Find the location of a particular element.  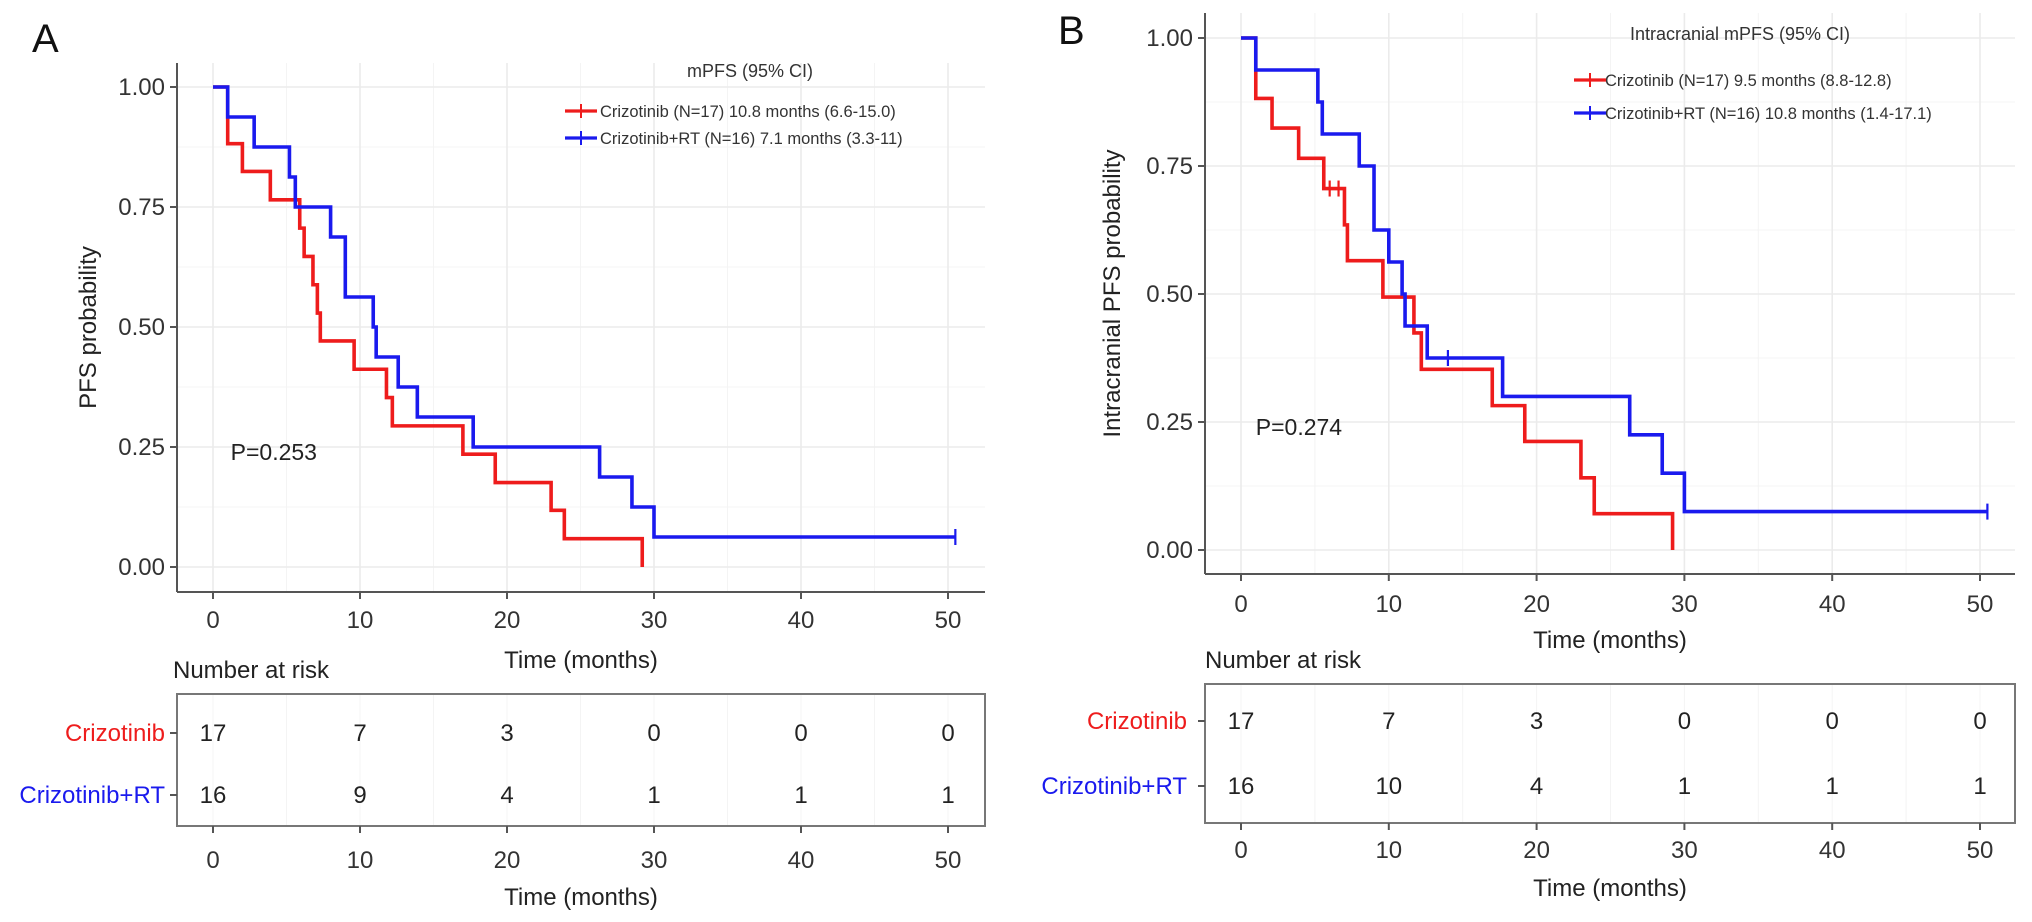

panel-a-risk-value: 7 is located at coordinates (359, 733).